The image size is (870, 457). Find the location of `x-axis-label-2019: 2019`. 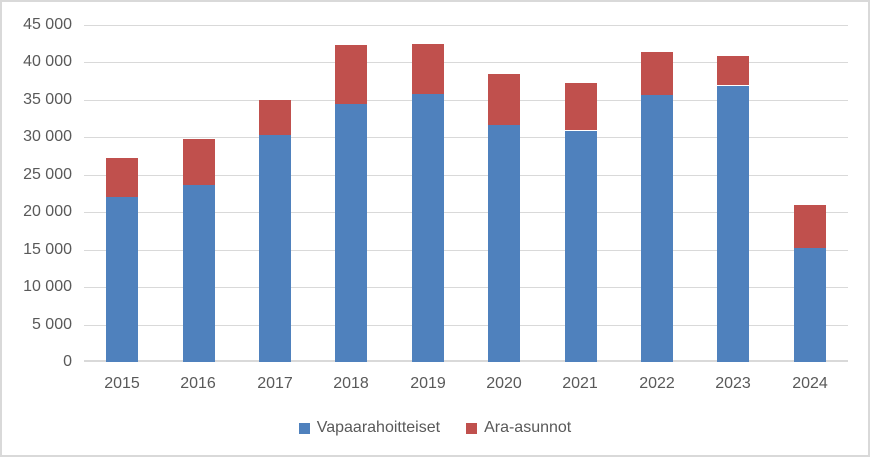

x-axis-label-2019: 2019 is located at coordinates (428, 383).